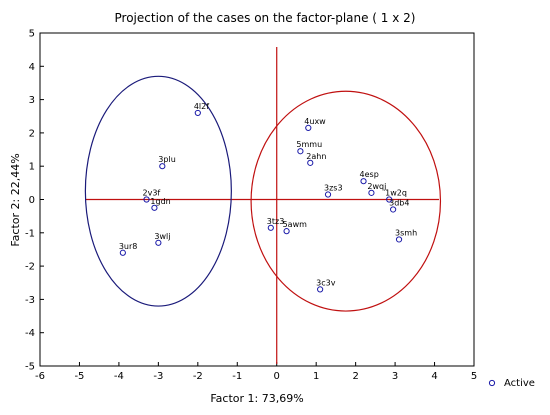 This screenshot has width=550, height=415. Describe the element at coordinates (40, 376) in the screenshot. I see `x-tick-label: -6` at that location.